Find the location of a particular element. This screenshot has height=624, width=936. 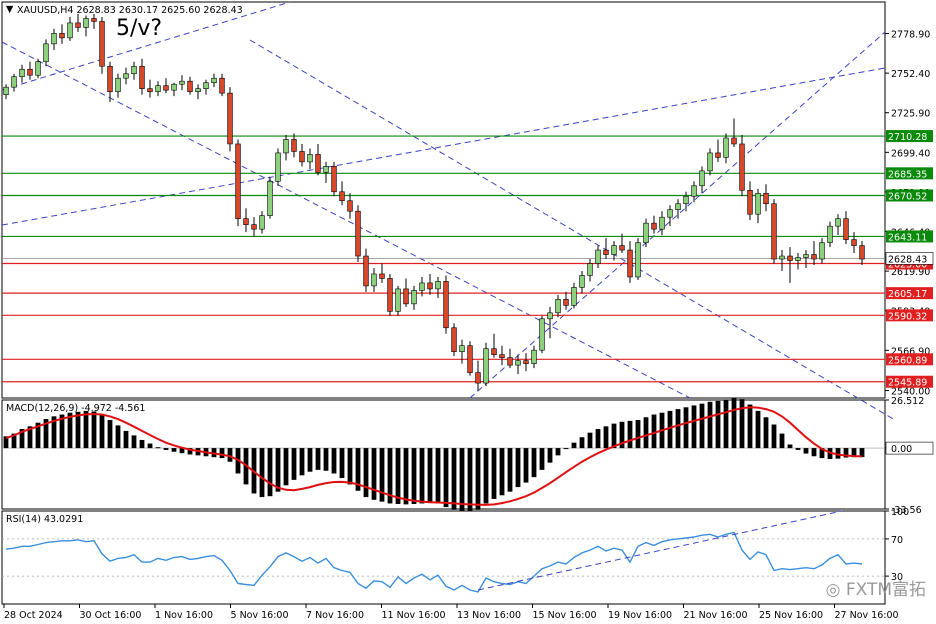

price-tick-label: 2778.90 is located at coordinates (910, 35).